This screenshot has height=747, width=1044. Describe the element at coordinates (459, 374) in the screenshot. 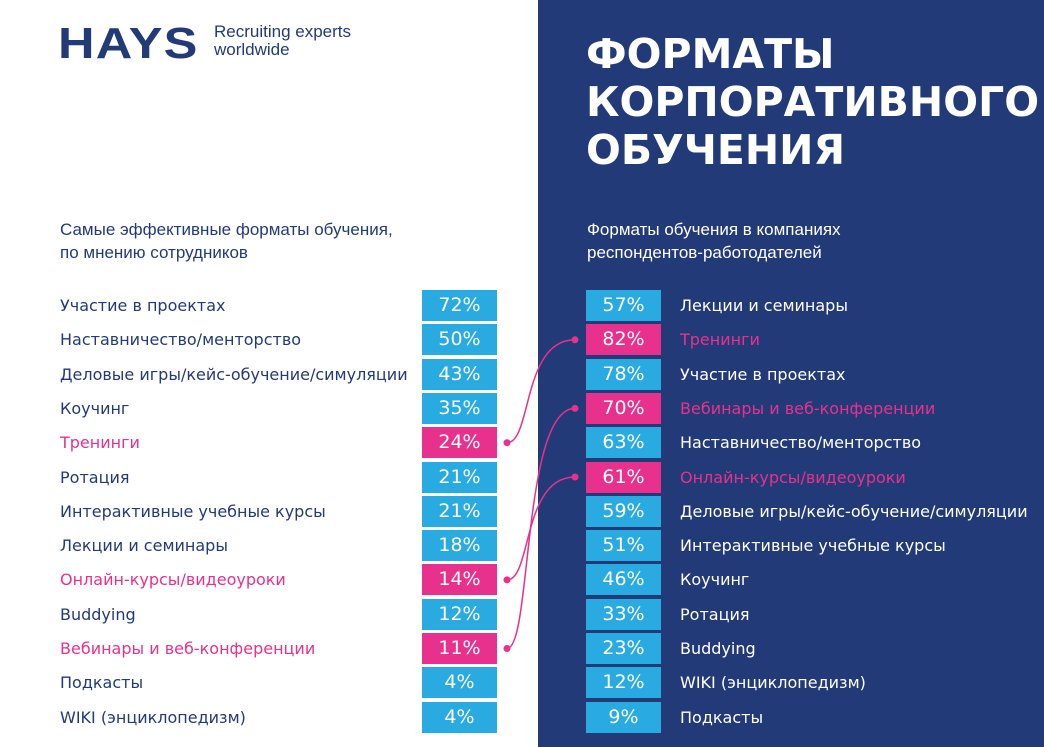

I see `value-box: 43%` at that location.